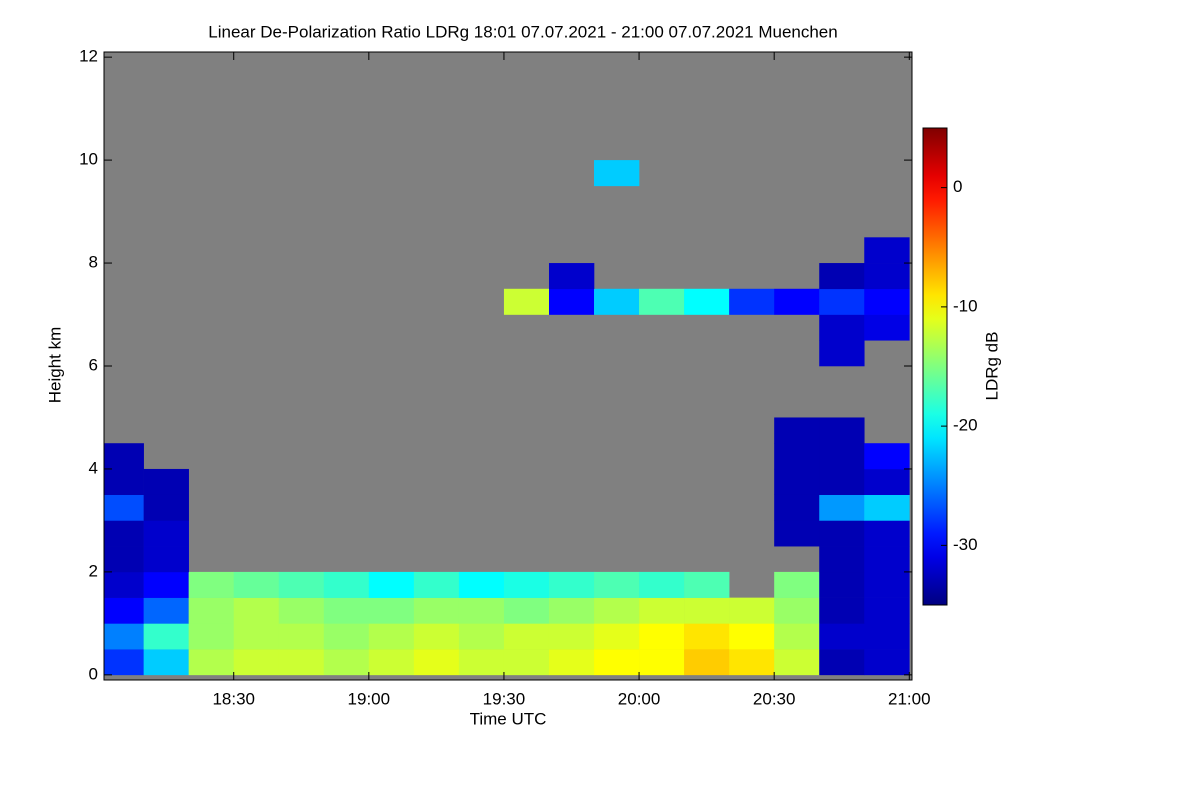  Describe the element at coordinates (909, 698) in the screenshot. I see `x-tick-label: 21:00` at that location.